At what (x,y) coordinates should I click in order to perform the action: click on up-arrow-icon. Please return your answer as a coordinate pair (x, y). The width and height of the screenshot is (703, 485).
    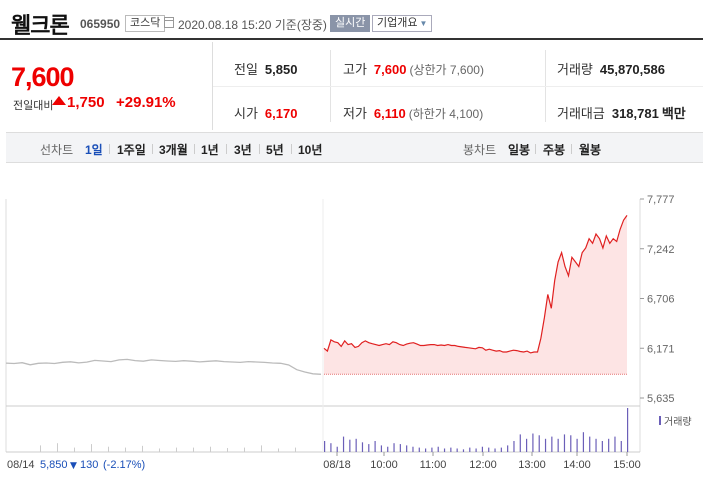
    Looking at the image, I should click on (59, 100).